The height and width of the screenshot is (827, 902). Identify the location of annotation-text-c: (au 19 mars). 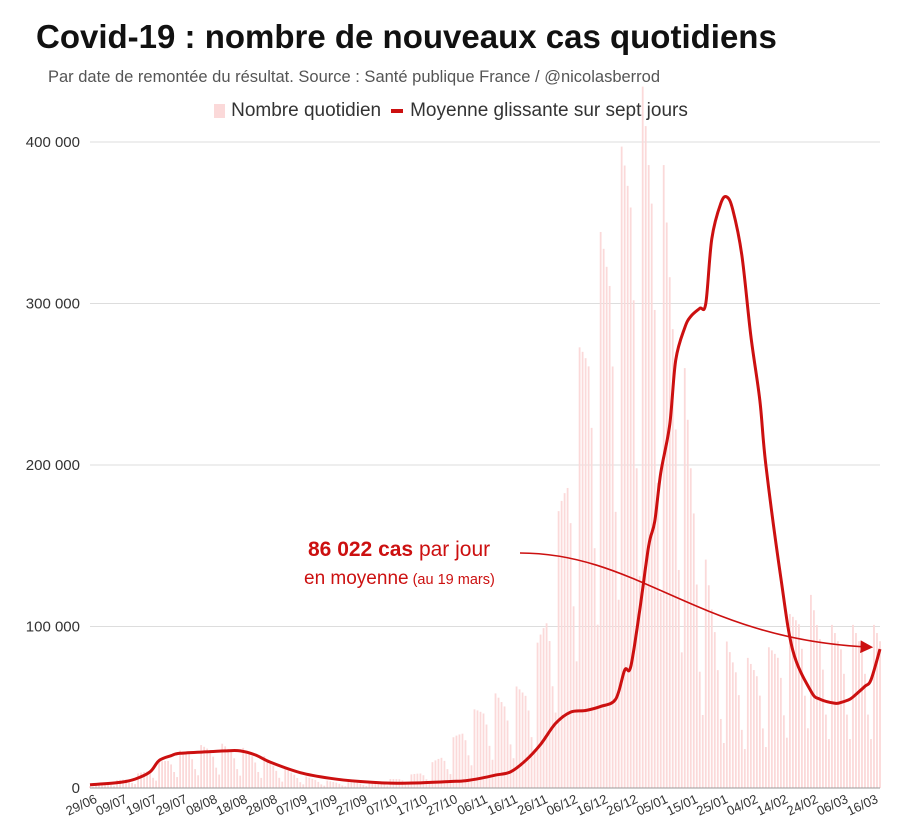
(451, 580).